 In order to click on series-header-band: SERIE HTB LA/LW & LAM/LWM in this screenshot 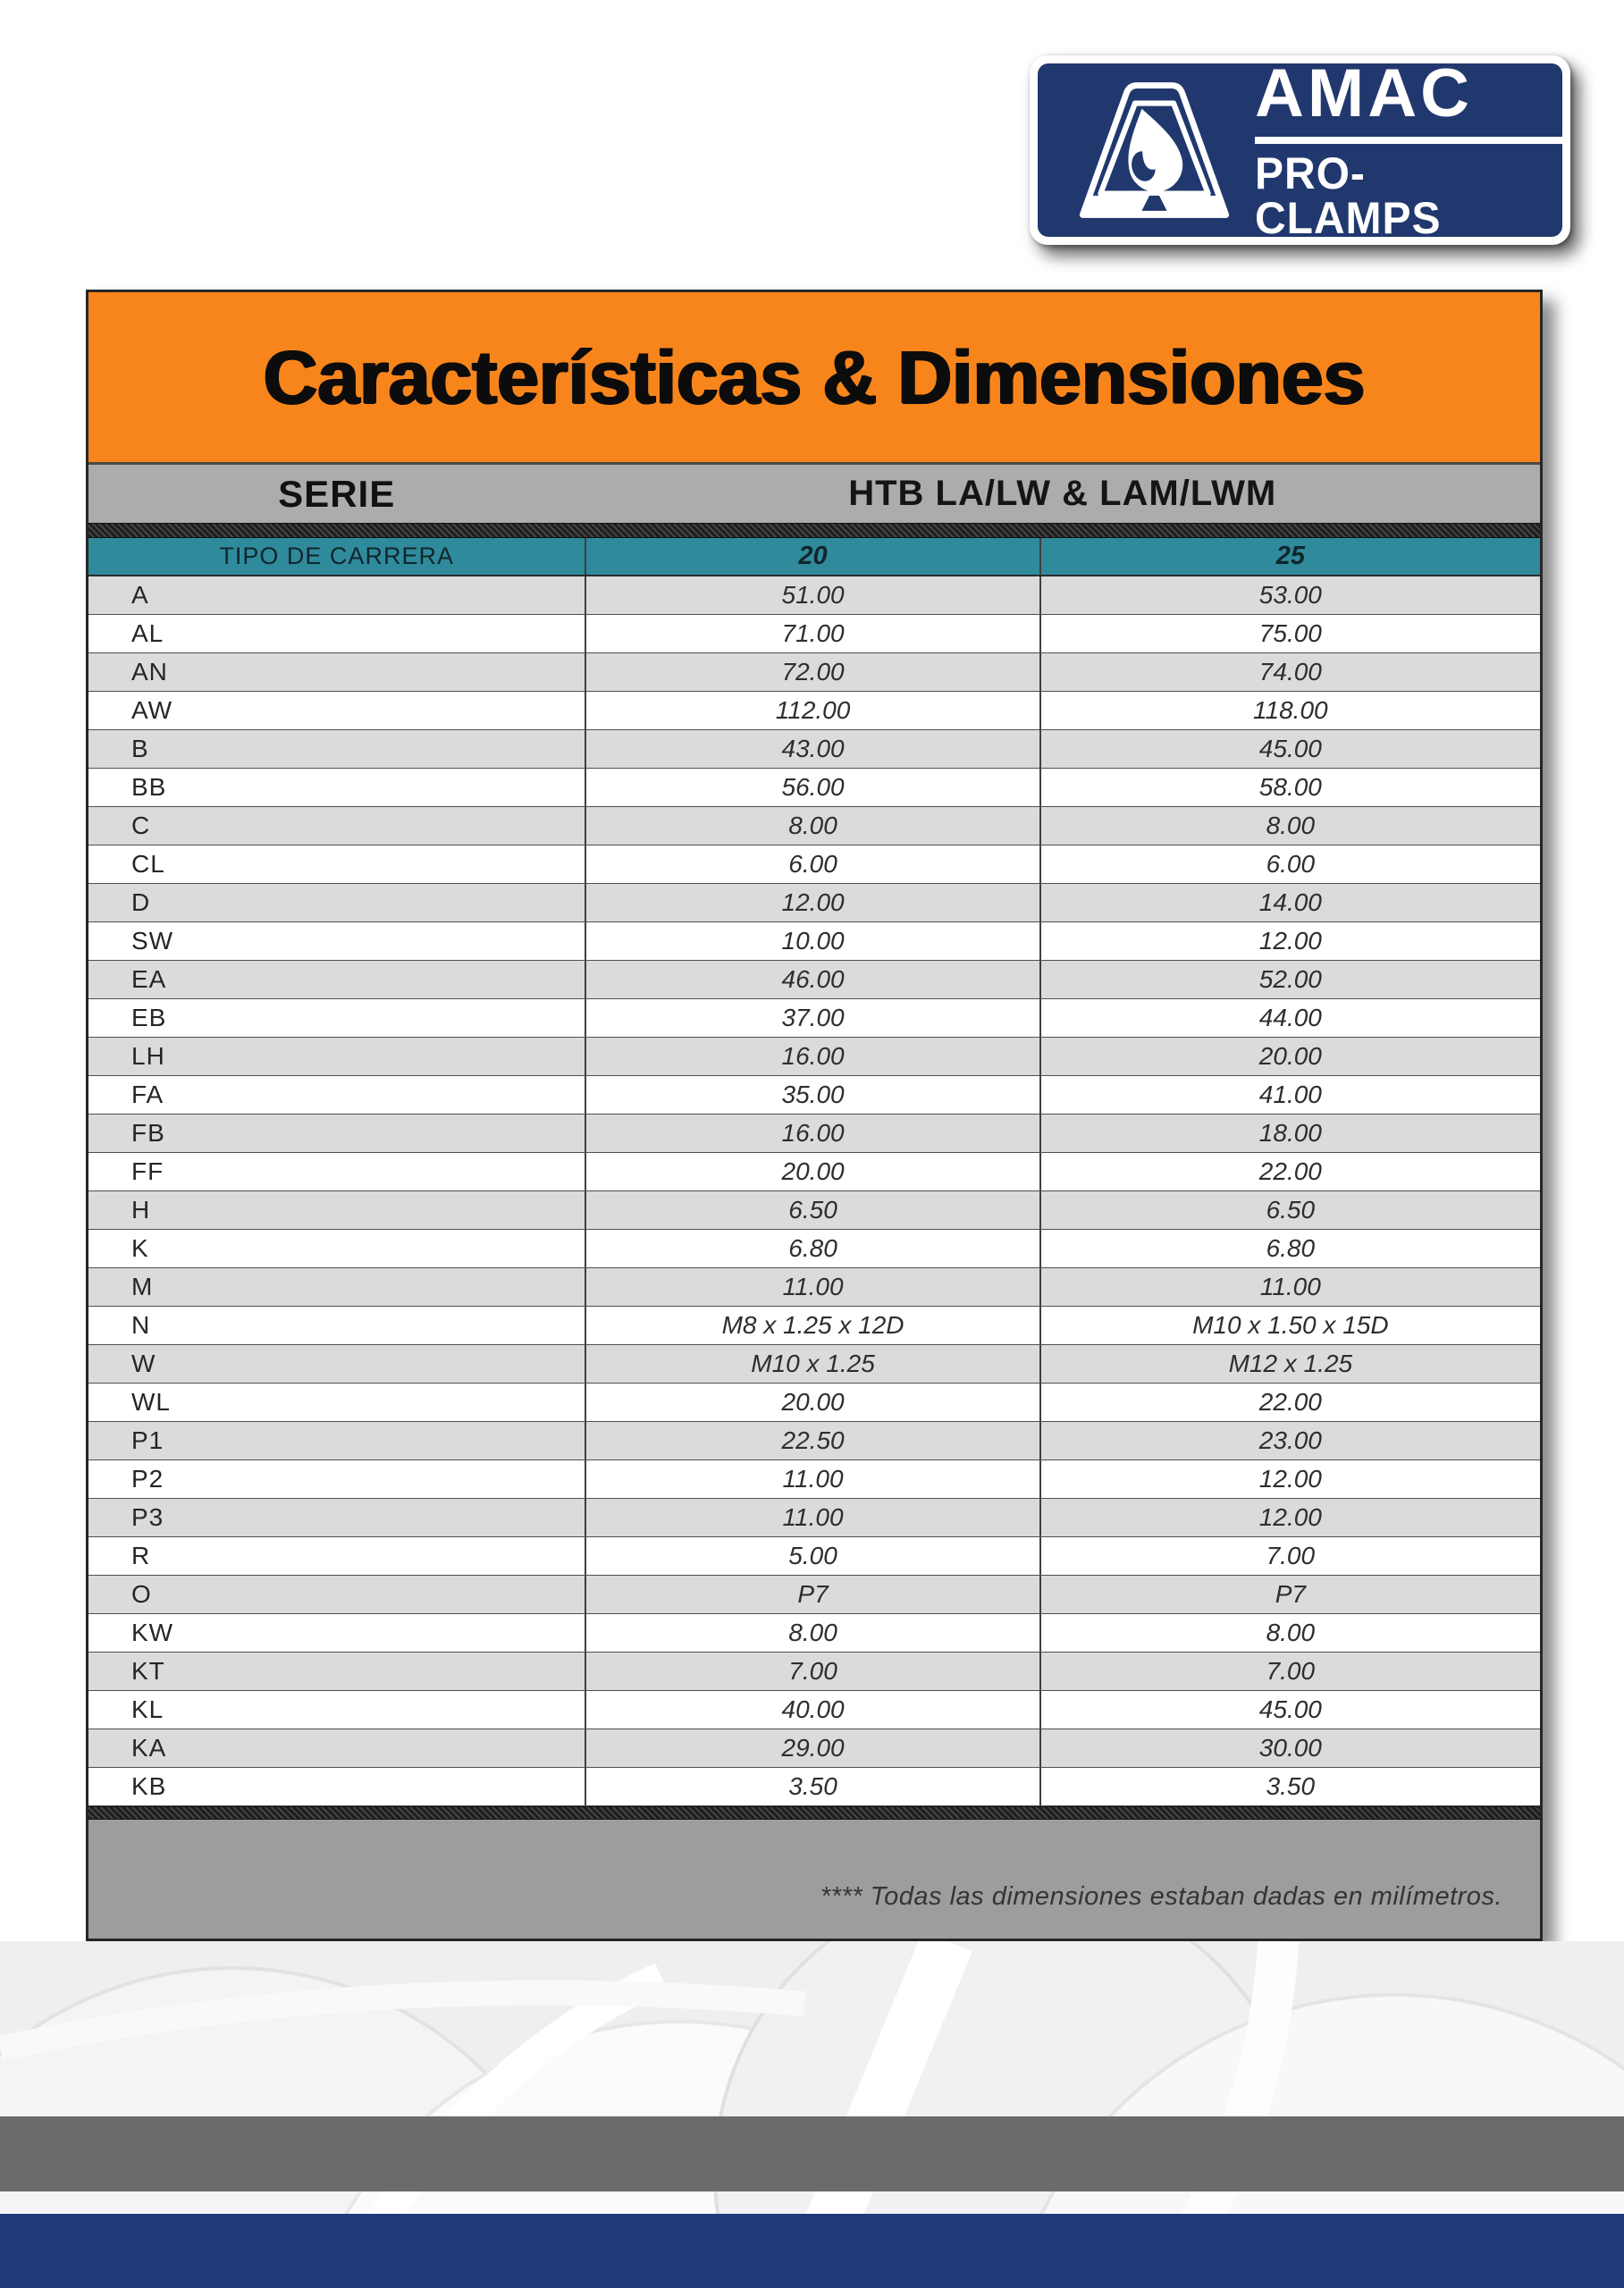, I will do `click(814, 492)`.